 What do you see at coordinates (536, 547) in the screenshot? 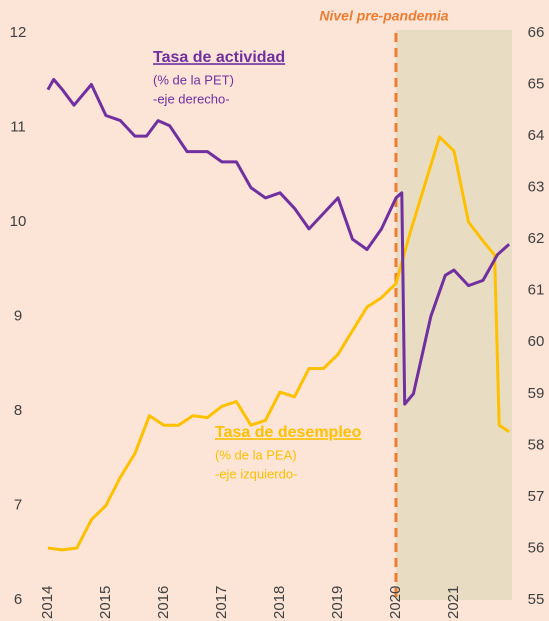
I see `y2-tick-label: 56` at bounding box center [536, 547].